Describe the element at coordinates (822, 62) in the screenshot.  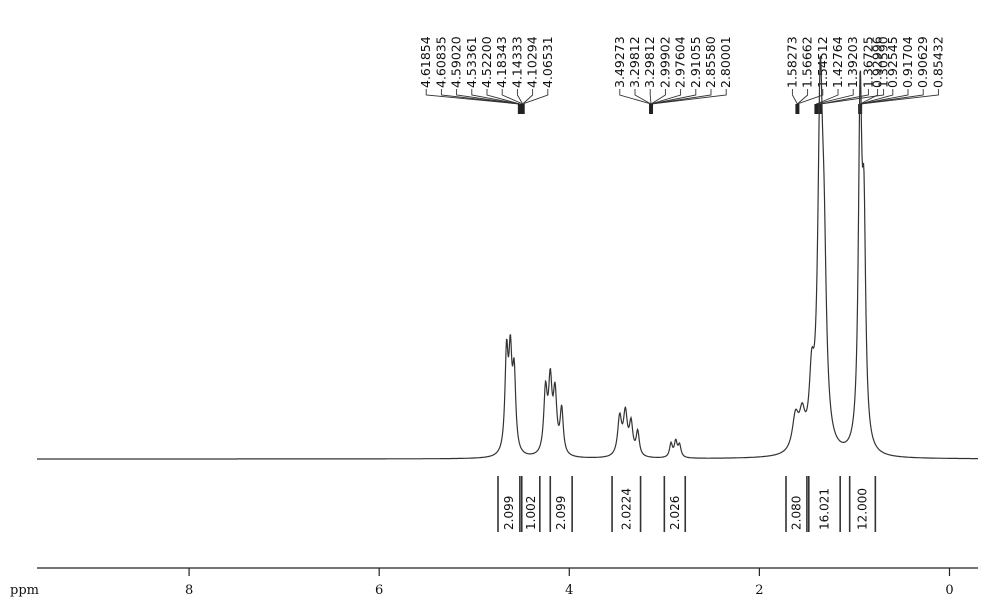
I see `peak-label: 1.54512` at that location.